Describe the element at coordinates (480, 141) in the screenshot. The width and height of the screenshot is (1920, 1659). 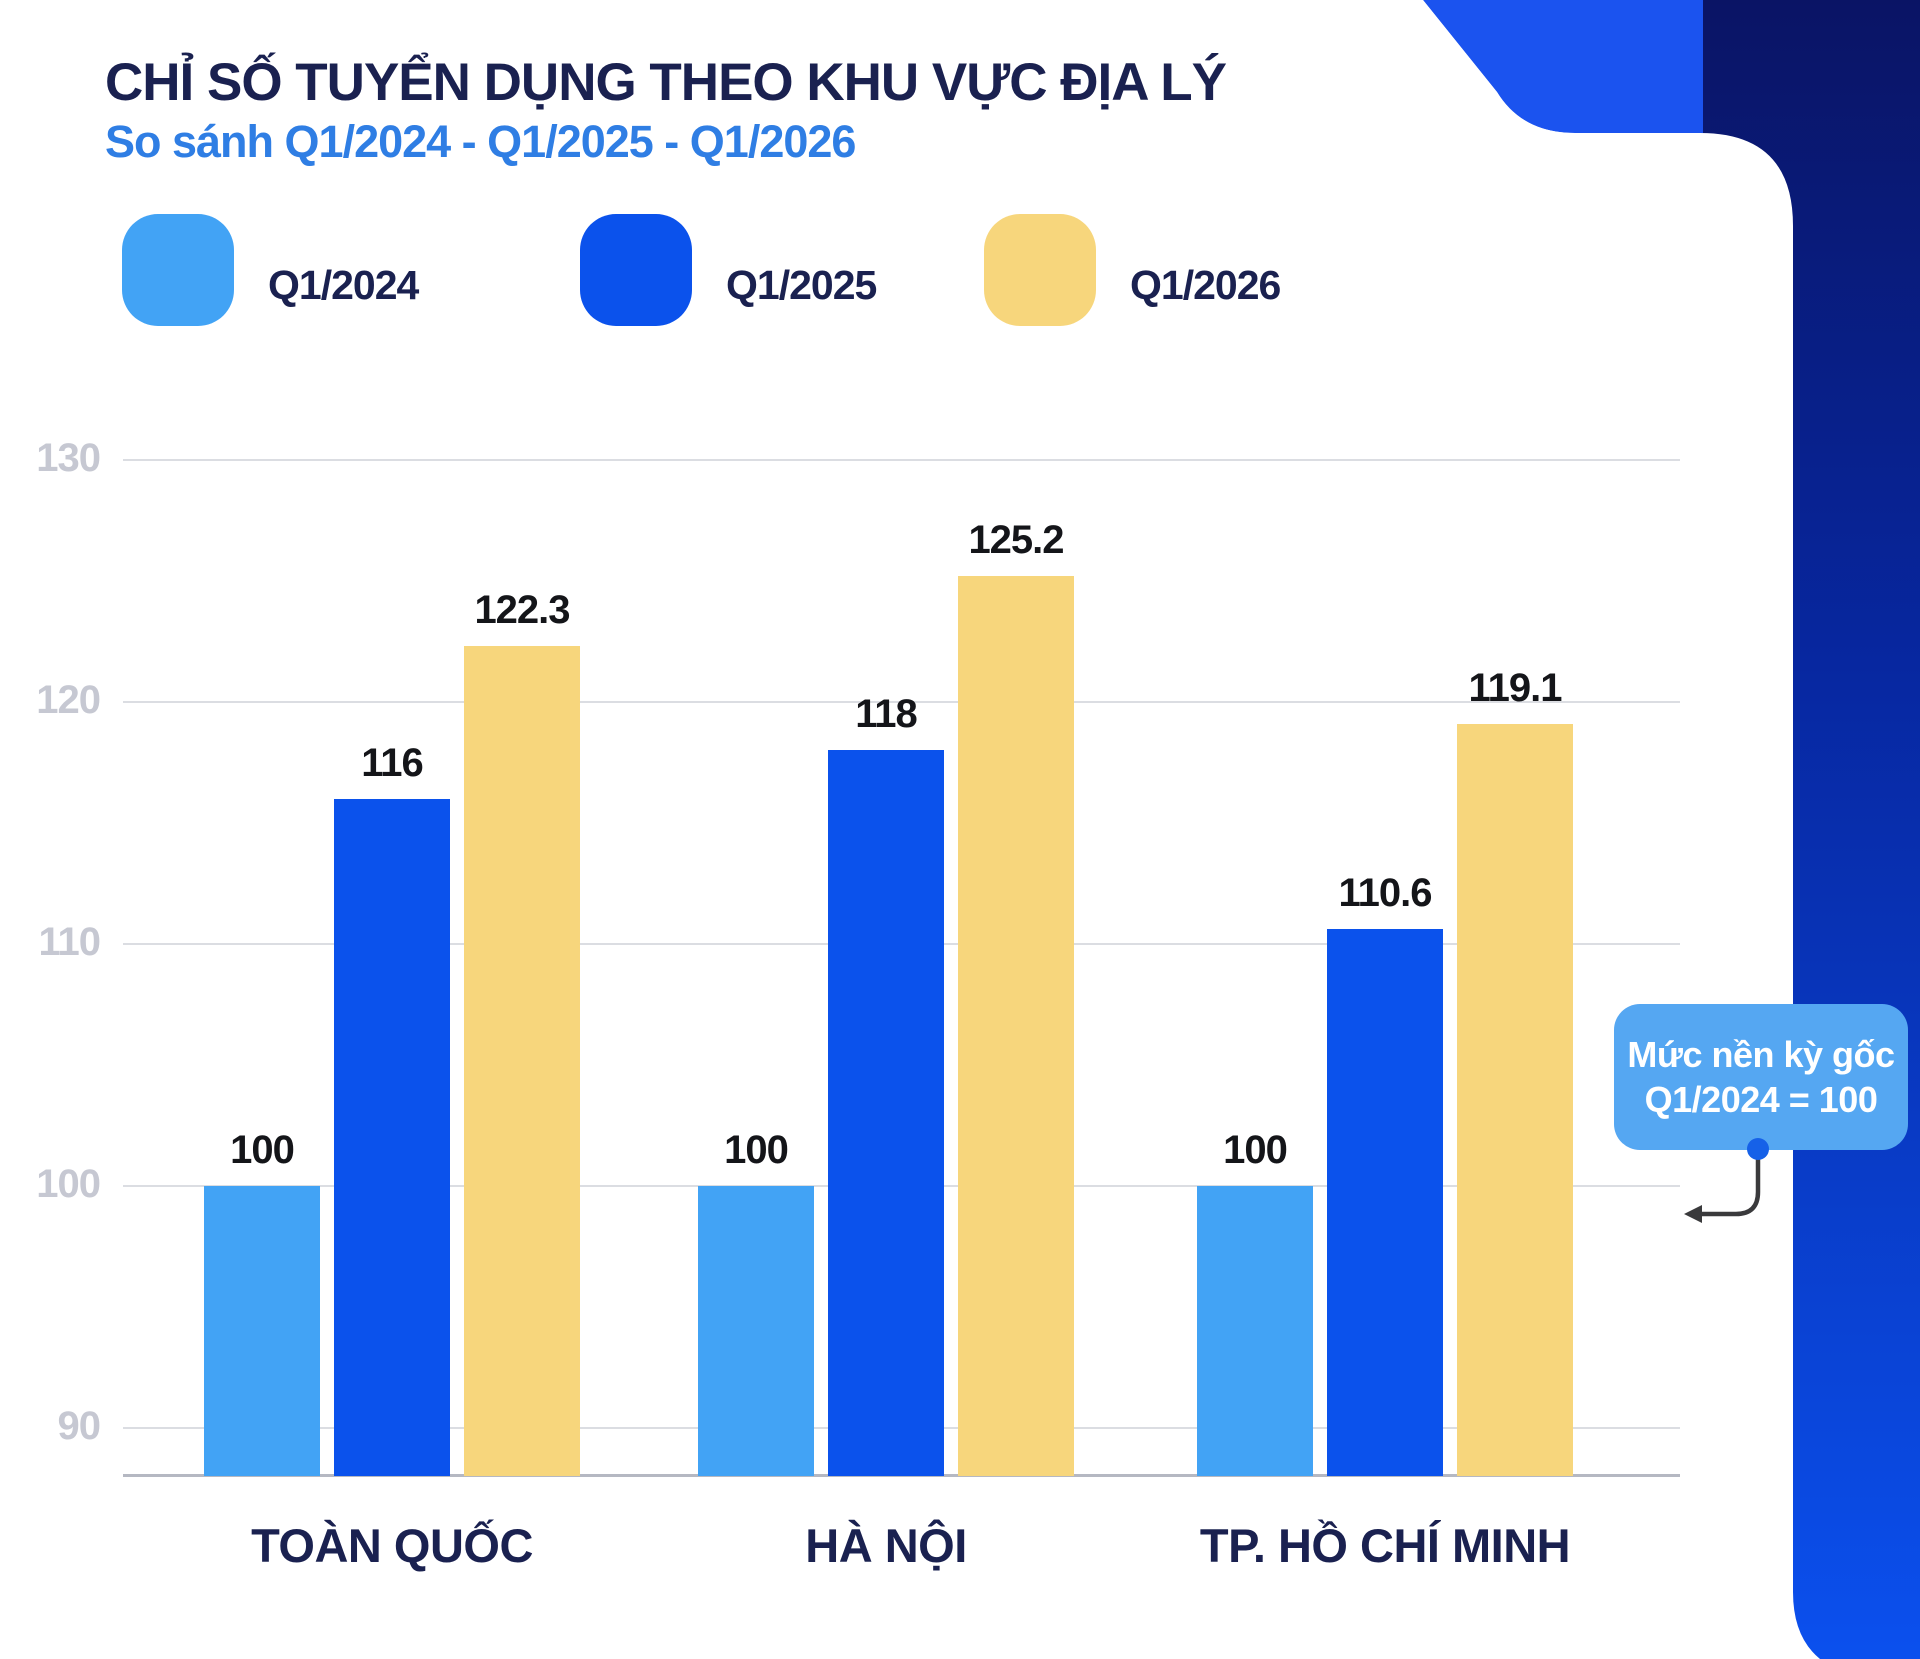
I see `page-subtitle: So sánh Q1/2024 - Q1/2025 - Q1/2026` at that location.